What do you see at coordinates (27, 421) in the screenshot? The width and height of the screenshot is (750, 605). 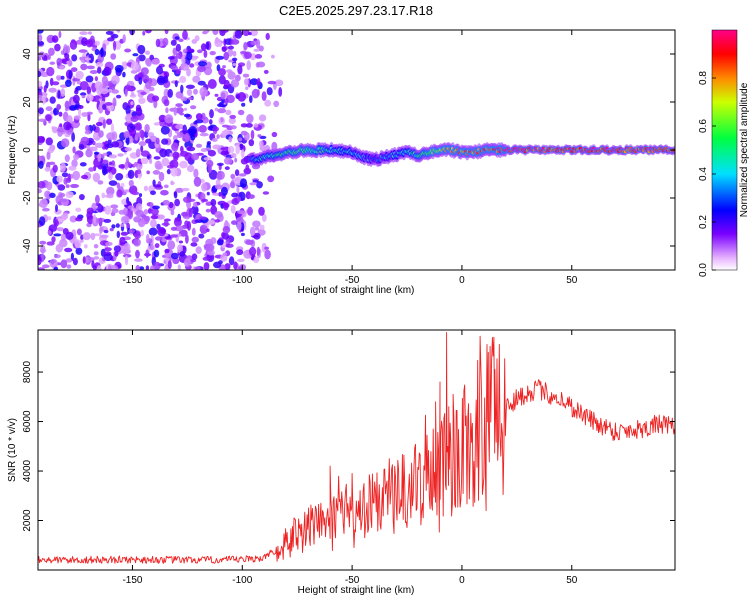 I see `y-tick-label: 6000` at bounding box center [27, 421].